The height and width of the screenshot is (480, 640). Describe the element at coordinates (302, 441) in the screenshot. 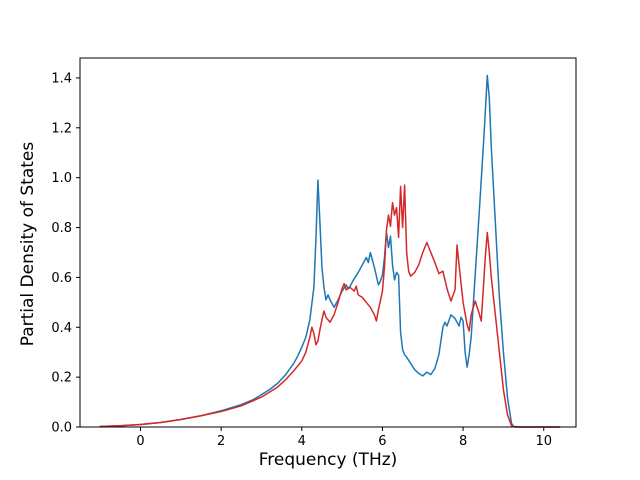

I see `x-tick-label: 4` at that location.